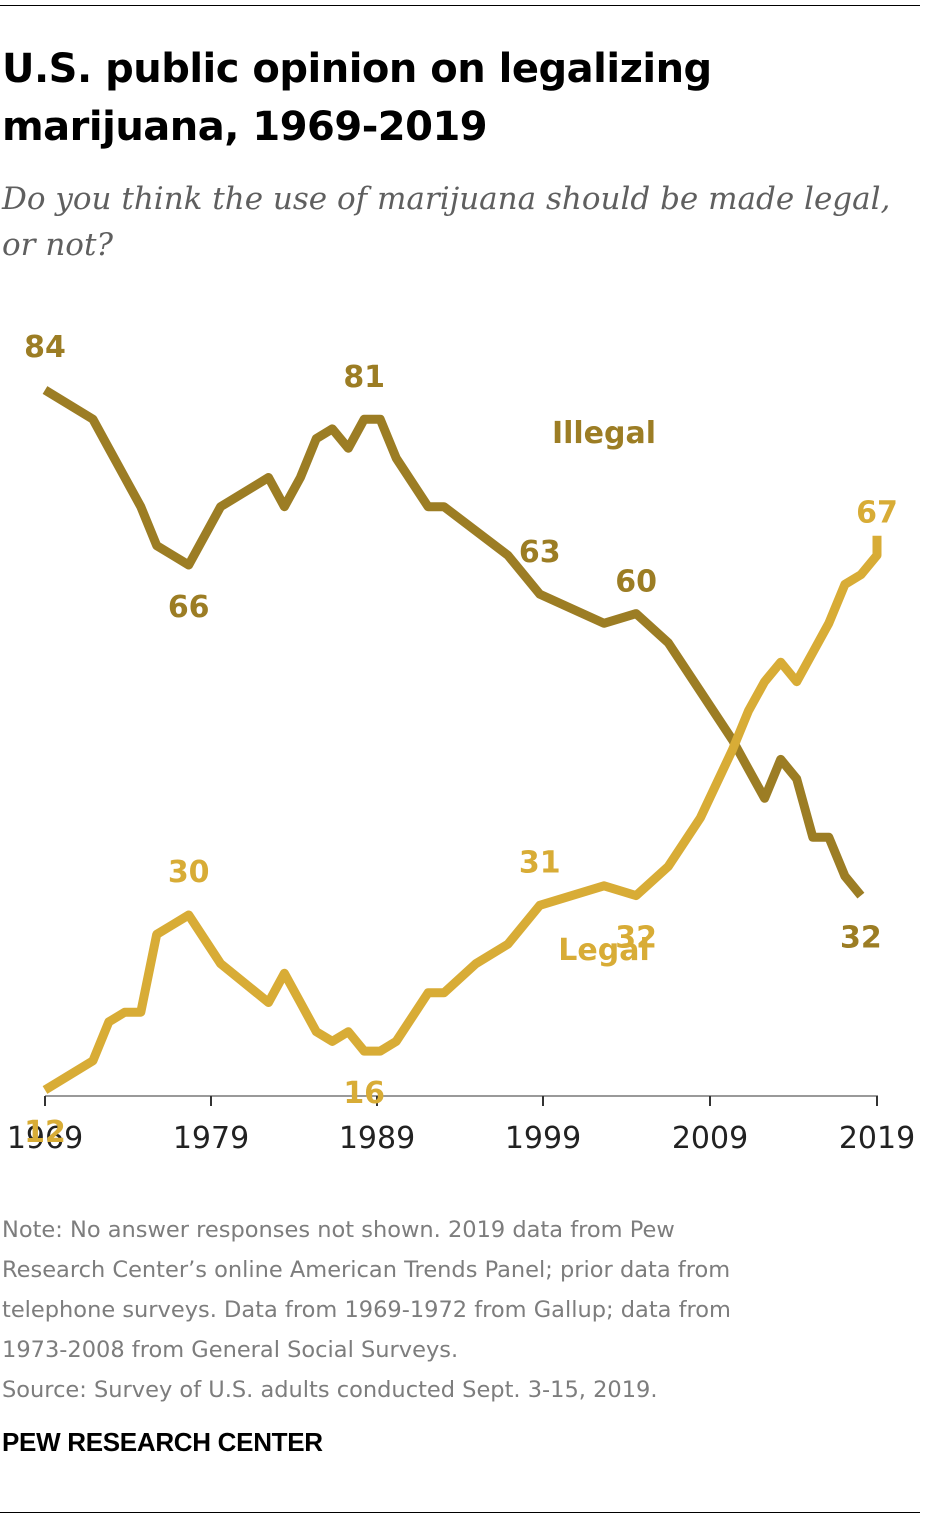 This screenshot has width=928, height=1521. Describe the element at coordinates (861, 938) in the screenshot. I see `data-label-illegal: 32` at that location.